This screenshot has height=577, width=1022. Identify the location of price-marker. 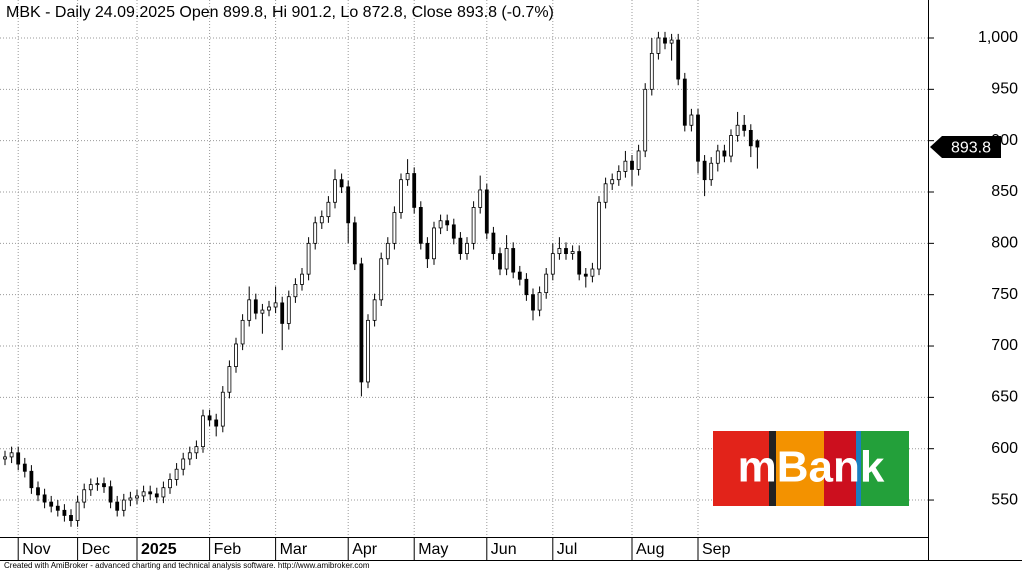
(965, 147).